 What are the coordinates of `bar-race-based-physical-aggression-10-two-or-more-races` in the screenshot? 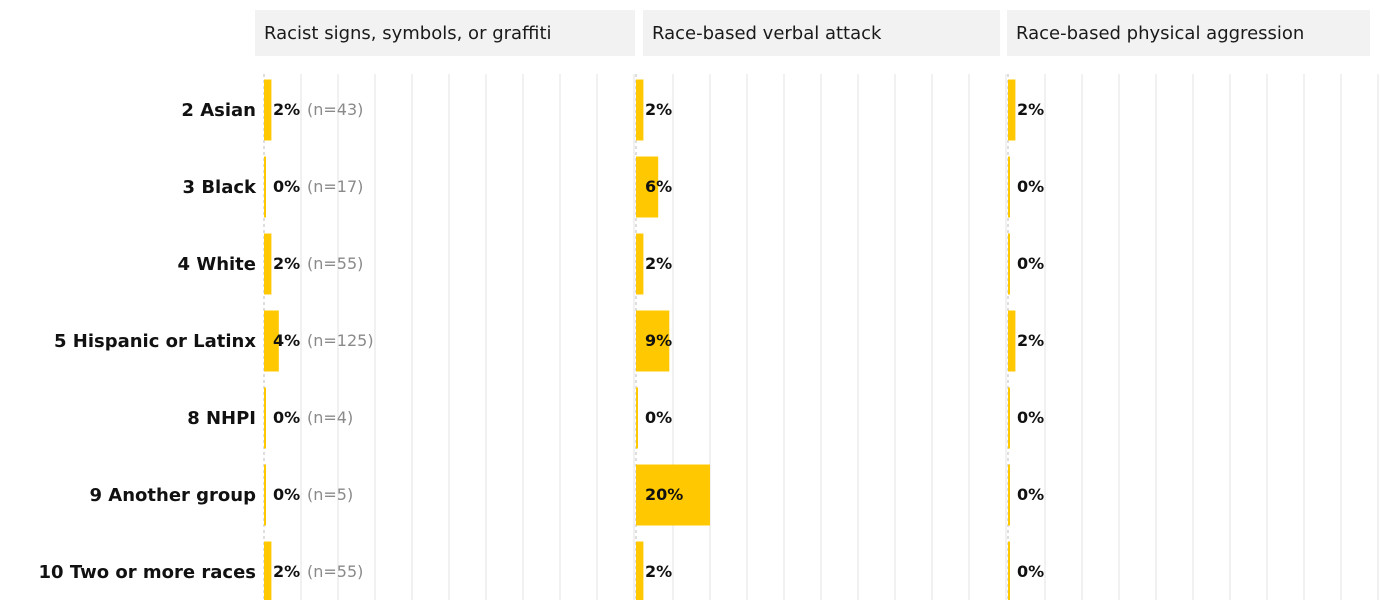 It's located at (1009, 570).